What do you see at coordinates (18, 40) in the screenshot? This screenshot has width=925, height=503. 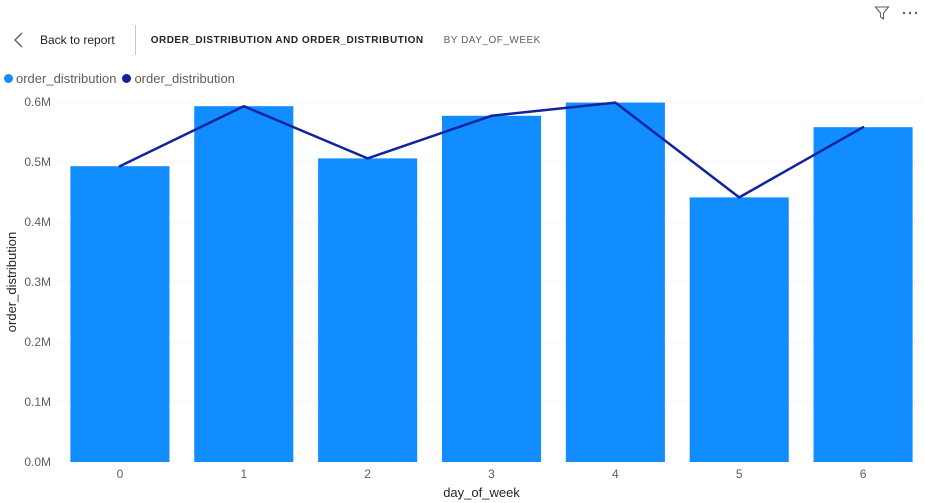 I see `chevron-left-icon` at bounding box center [18, 40].